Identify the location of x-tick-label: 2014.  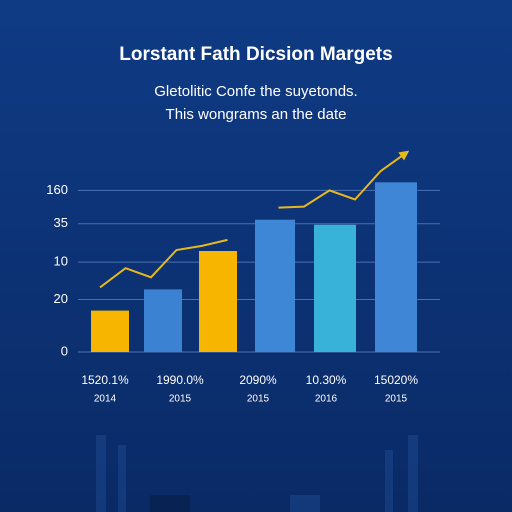
(105, 399).